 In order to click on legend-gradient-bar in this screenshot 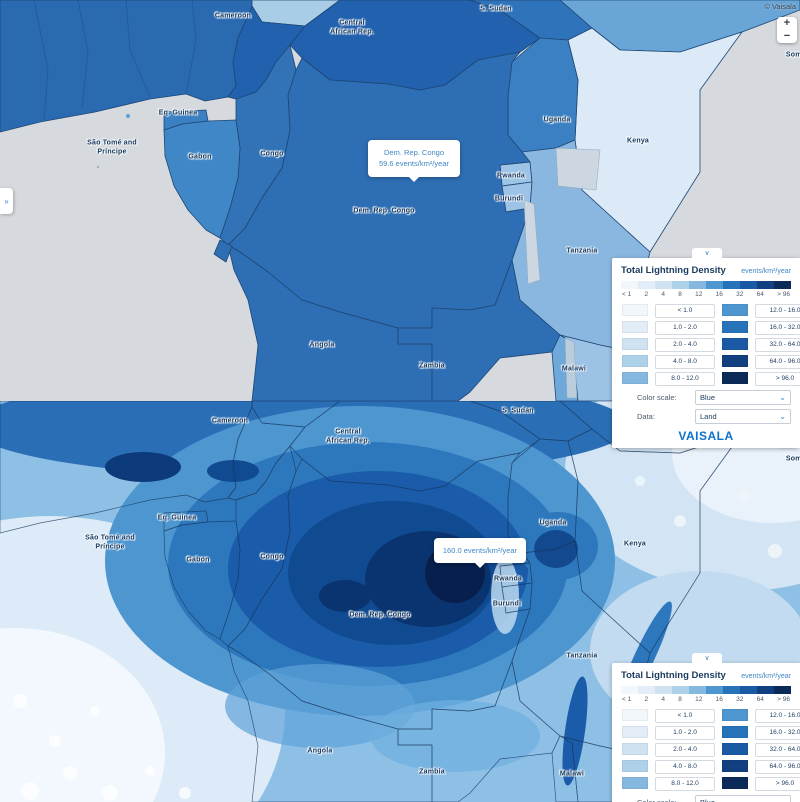, I will do `click(706, 285)`.